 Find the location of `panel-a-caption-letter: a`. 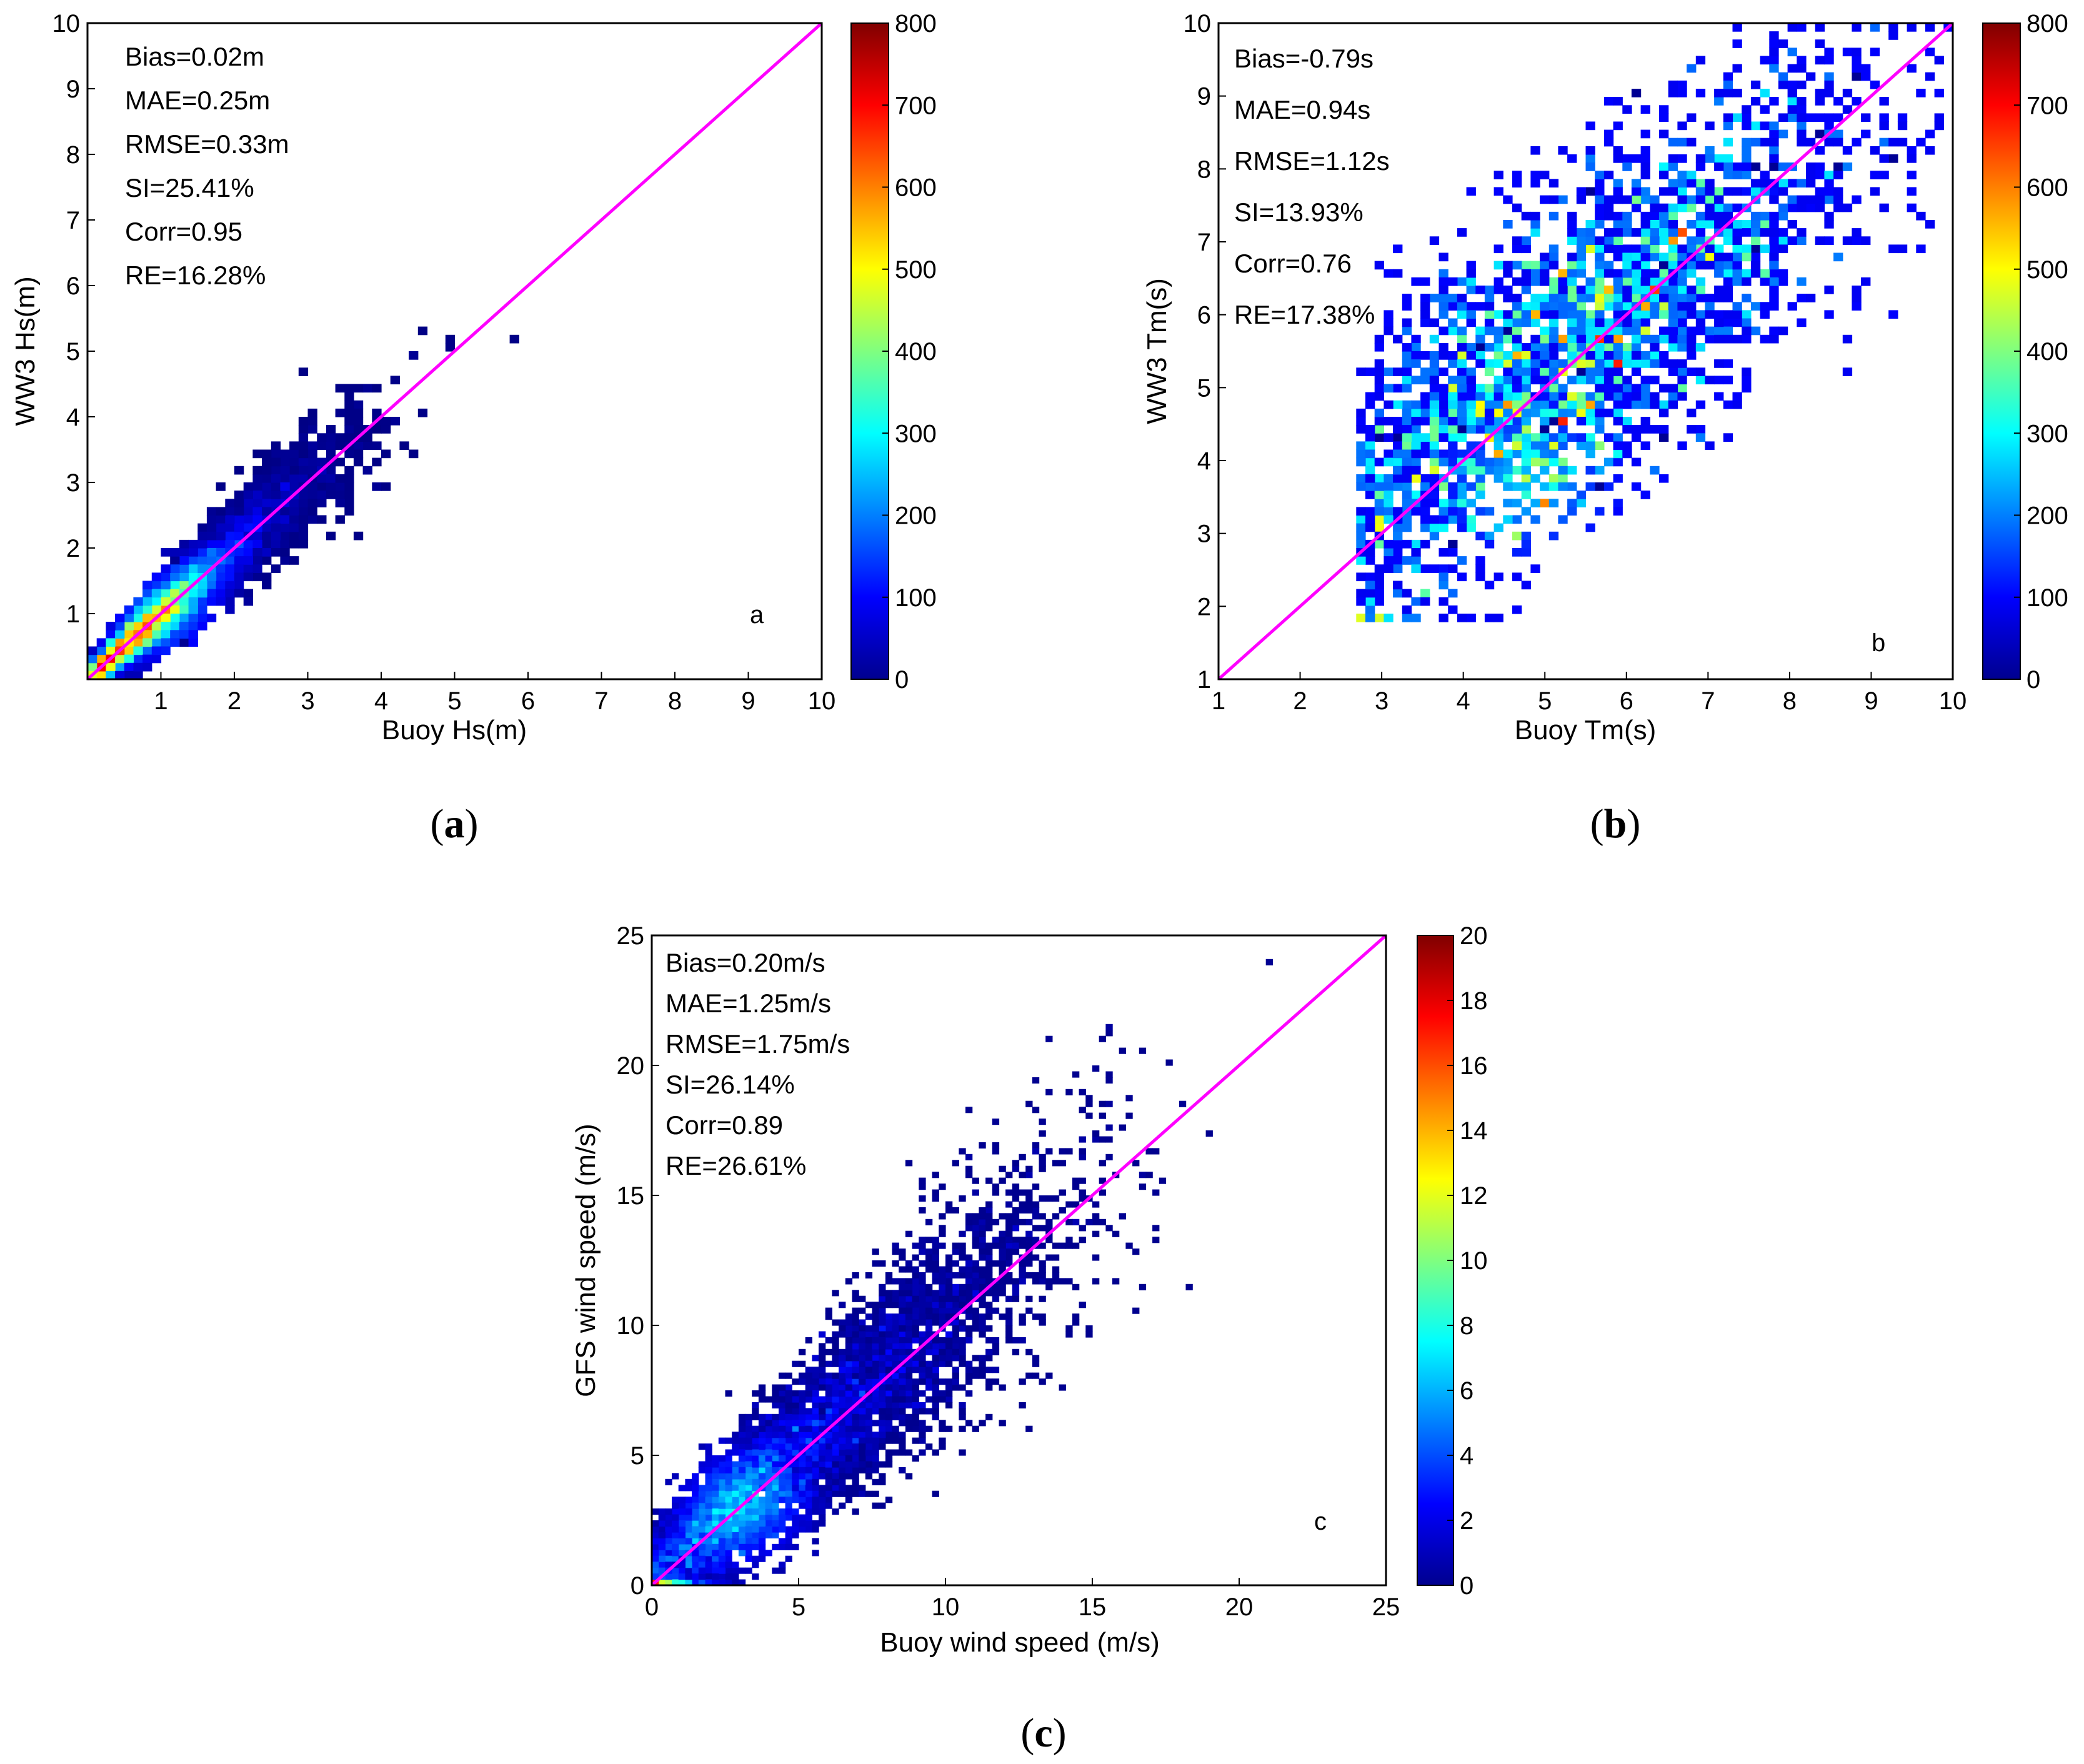

panel-a-caption-letter: a is located at coordinates (454, 824).